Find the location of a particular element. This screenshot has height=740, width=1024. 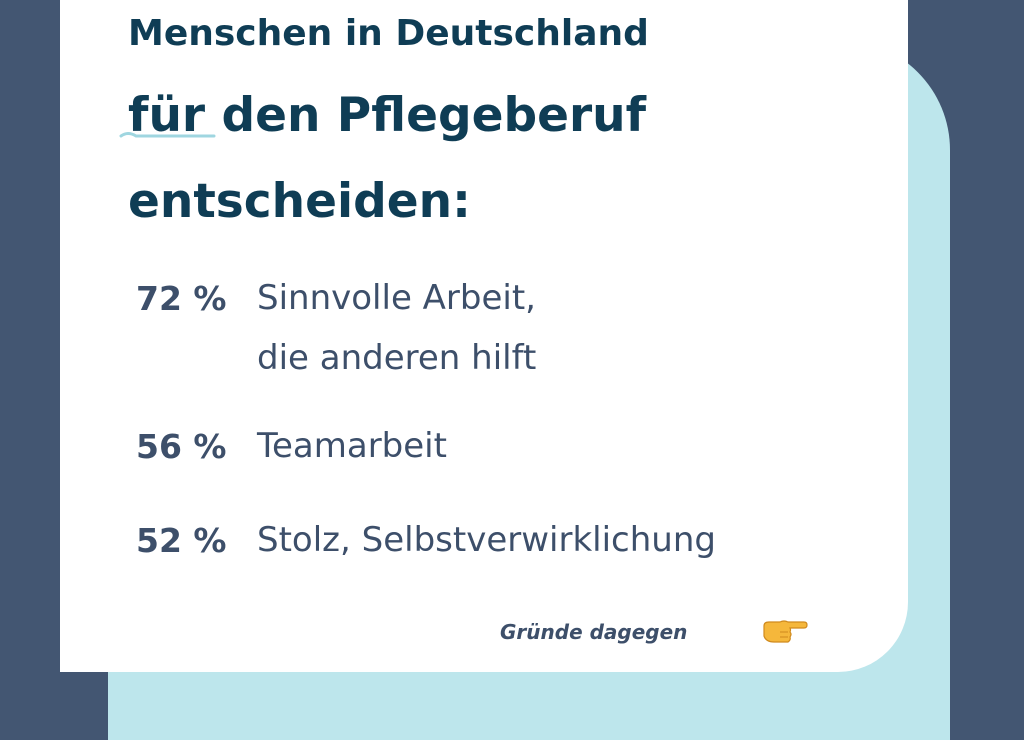

reason-label-line: Stolz, Selbstverwirklichung is located at coordinates (486, 540).